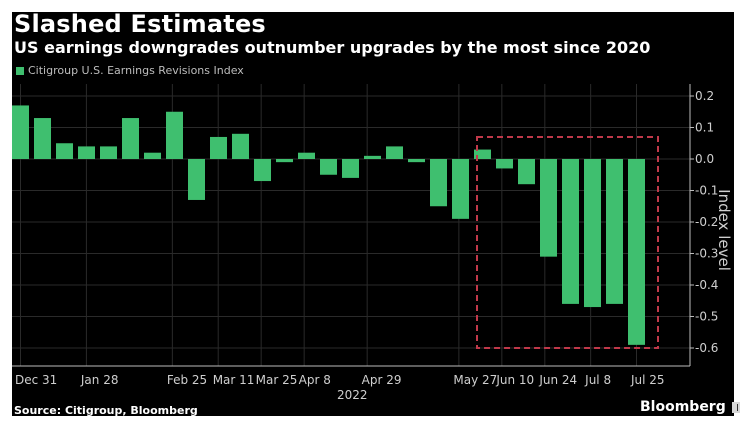 Image resolution: width=740 pixels, height=426 pixels. Describe the element at coordinates (704, 96) in the screenshot. I see `y-tick-label: 0.2` at that location.